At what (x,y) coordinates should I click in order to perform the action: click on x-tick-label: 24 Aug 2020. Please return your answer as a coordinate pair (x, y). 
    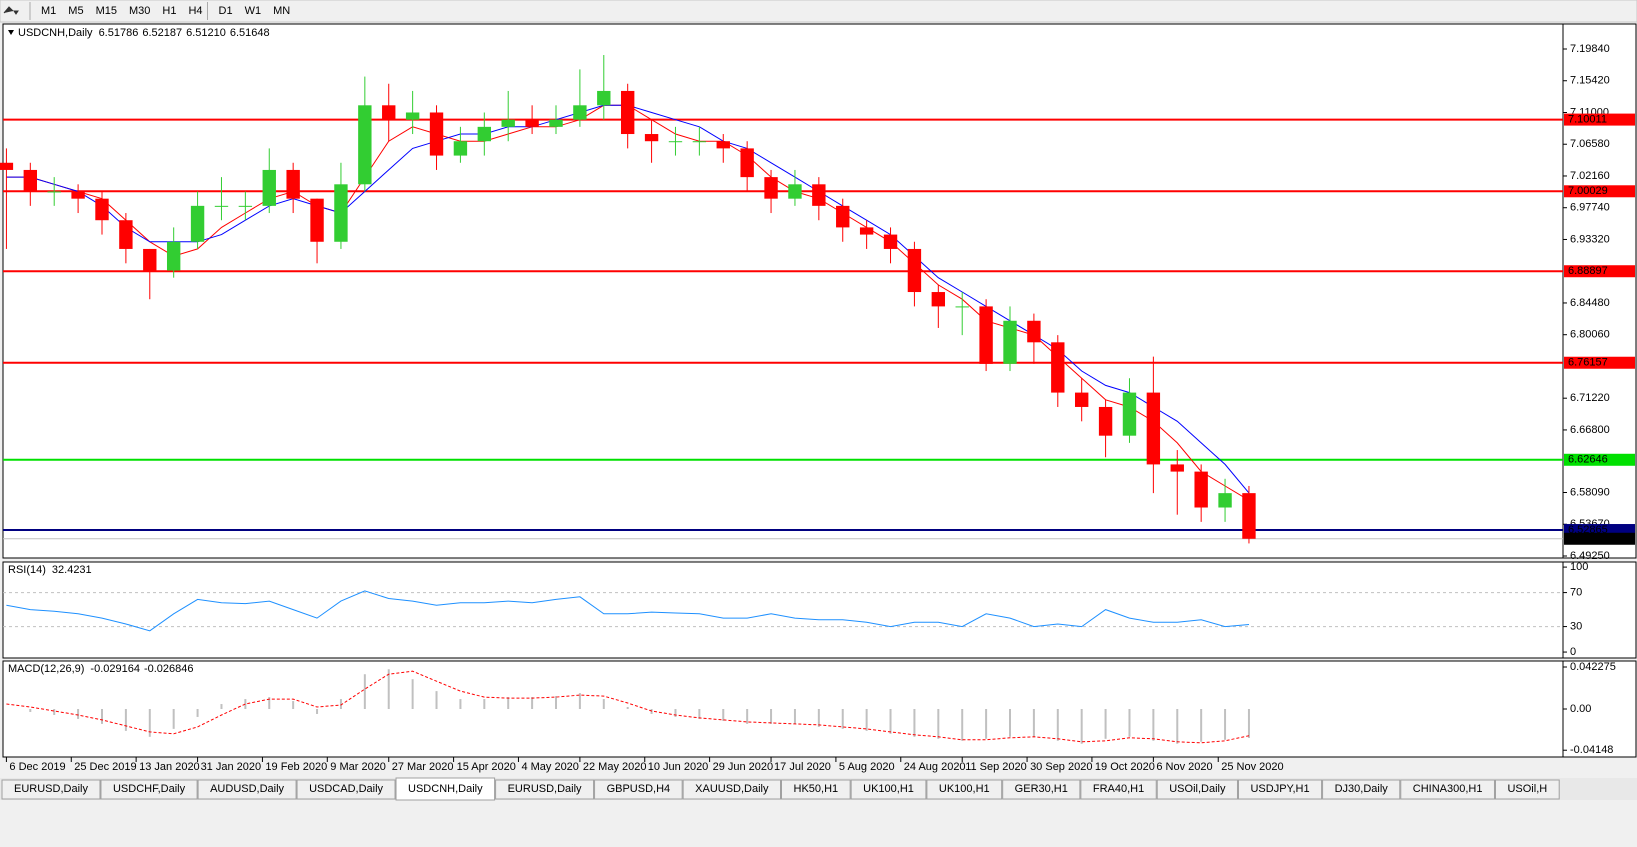
    Looking at the image, I should click on (935, 767).